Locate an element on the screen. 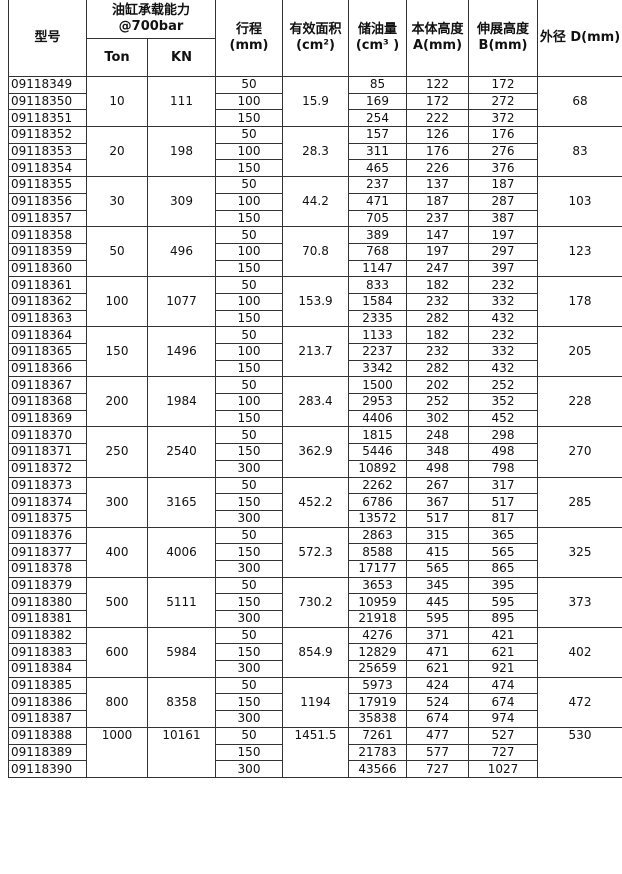  height-b-cell: 172 is located at coordinates (503, 85).